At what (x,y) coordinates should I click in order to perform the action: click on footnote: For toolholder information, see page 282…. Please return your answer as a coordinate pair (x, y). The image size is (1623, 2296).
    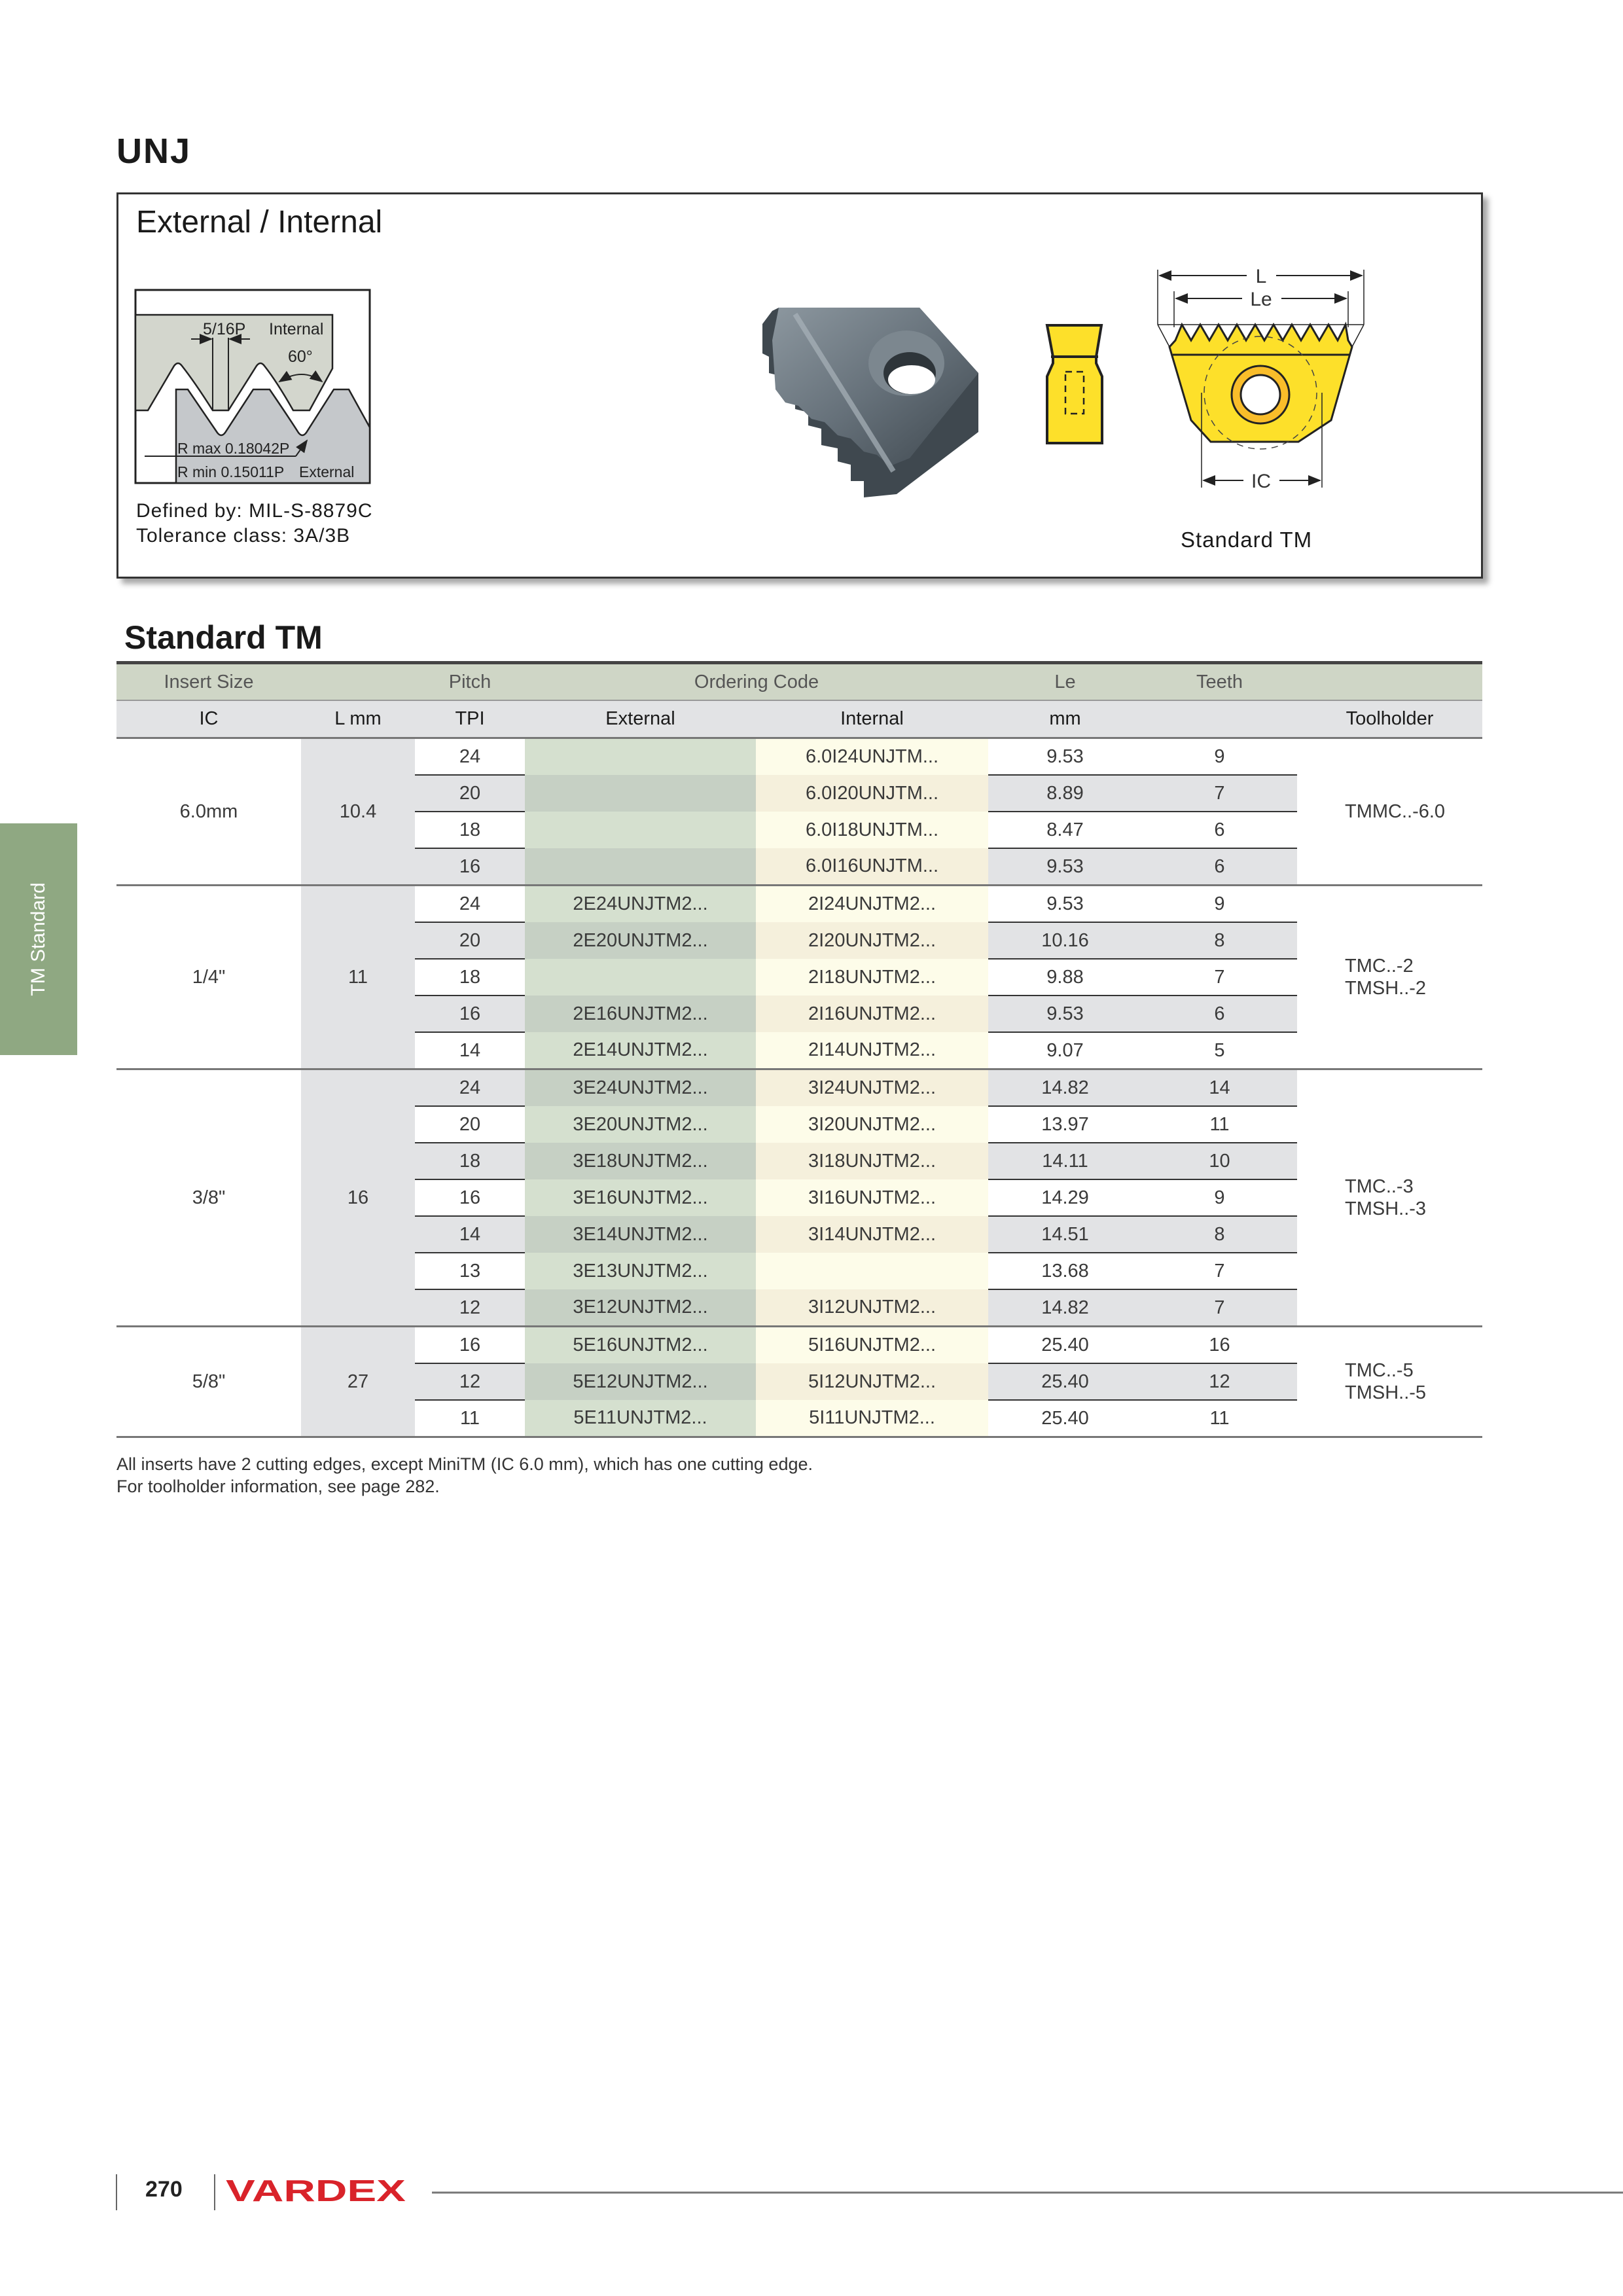
    Looking at the image, I should click on (278, 1486).